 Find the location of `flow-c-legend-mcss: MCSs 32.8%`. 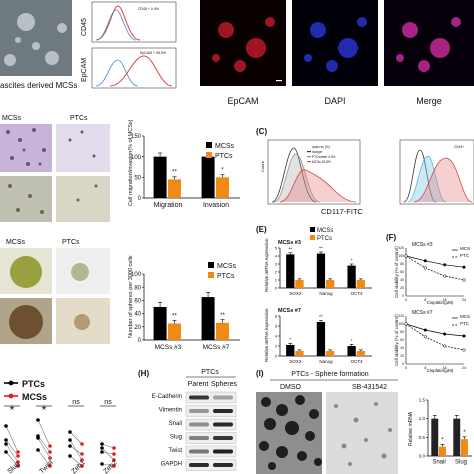

flow-c-legend-mcss: MCSs 32.8% is located at coordinates (321, 162).